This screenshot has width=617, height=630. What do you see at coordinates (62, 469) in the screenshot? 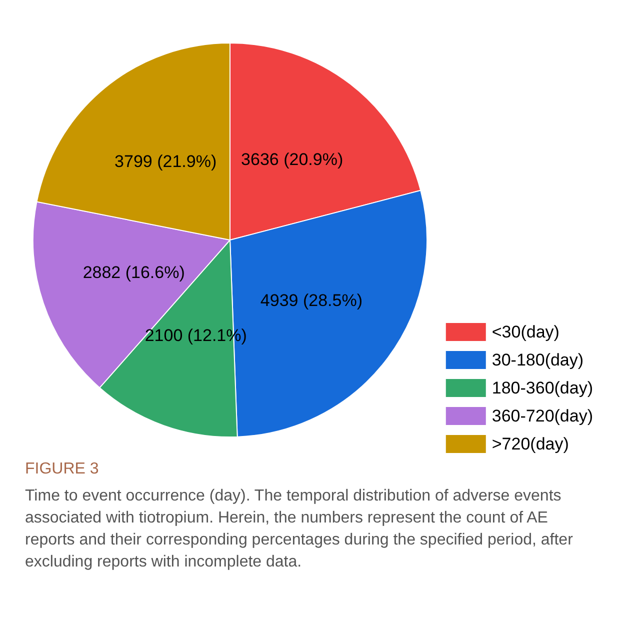
I see `text: FIGURE 3` at bounding box center [62, 469].